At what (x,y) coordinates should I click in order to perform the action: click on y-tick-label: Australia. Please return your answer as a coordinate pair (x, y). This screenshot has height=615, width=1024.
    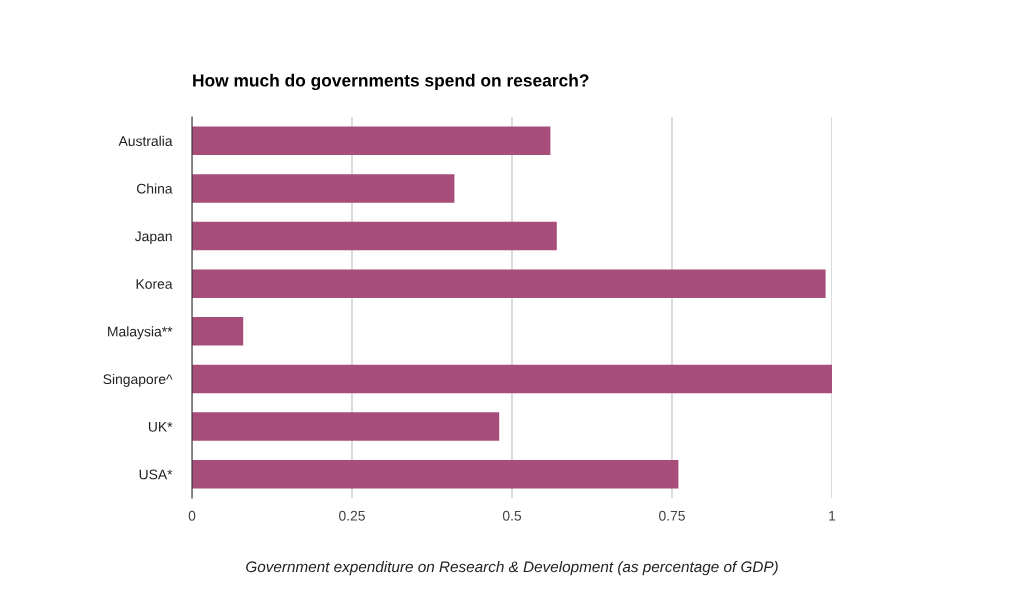
    Looking at the image, I should click on (145, 140).